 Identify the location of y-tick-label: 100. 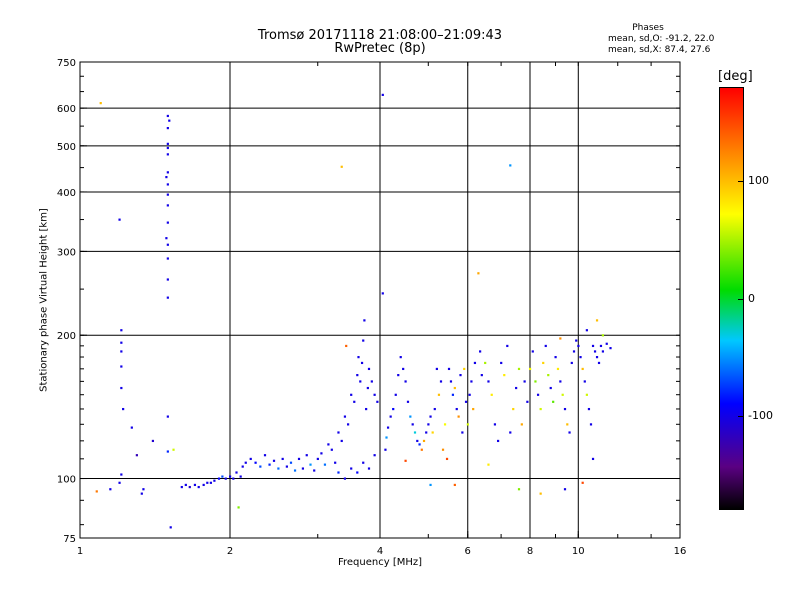
(66, 480).